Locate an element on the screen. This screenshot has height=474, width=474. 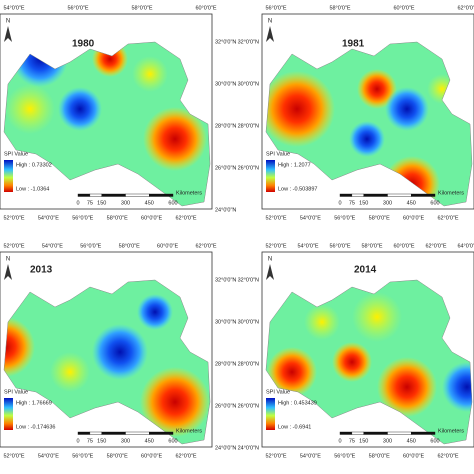
lat-label: 24°0'0"N is located at coordinates (225, 448).